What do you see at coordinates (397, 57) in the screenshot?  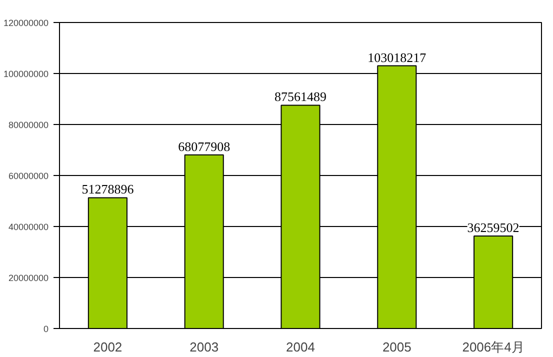 I see `data-label: 103018217` at bounding box center [397, 57].